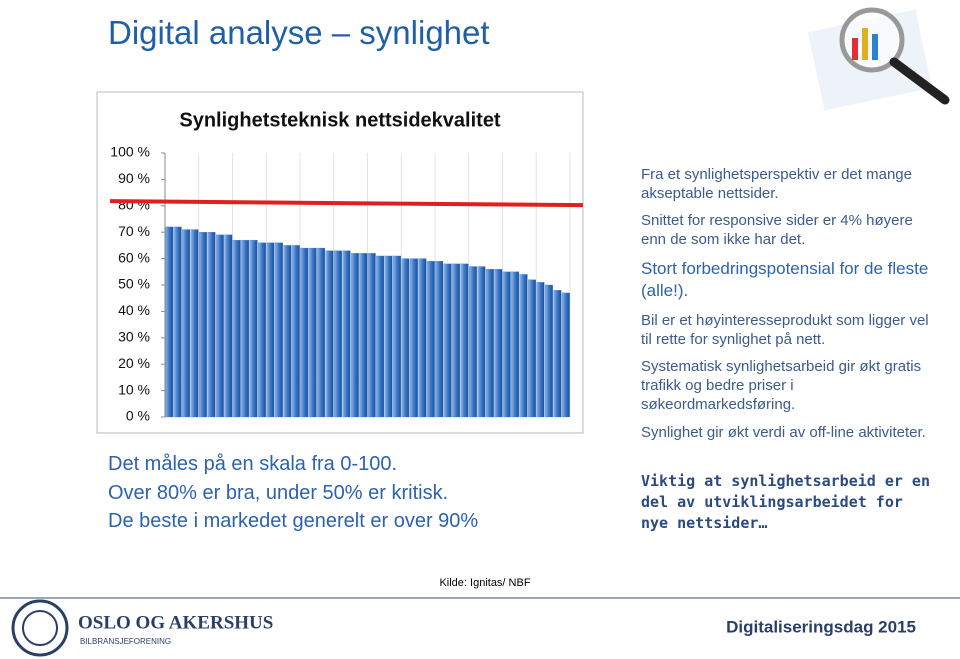  What do you see at coordinates (125, 641) in the screenshot?
I see `footer-org-sub: BILBRANSJEFORENING` at bounding box center [125, 641].